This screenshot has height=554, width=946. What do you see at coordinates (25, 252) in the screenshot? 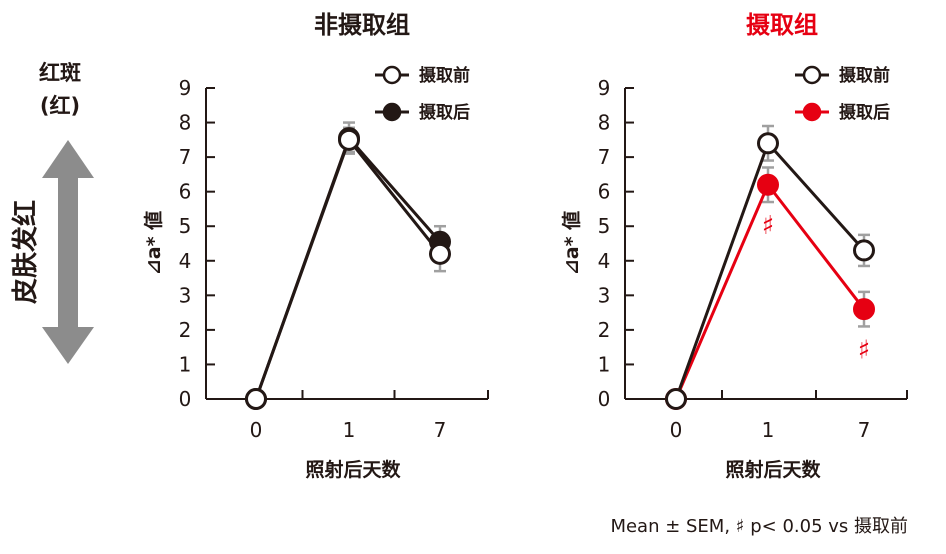
I see `side-label-vertical: 皮肤发红` at bounding box center [25, 252].